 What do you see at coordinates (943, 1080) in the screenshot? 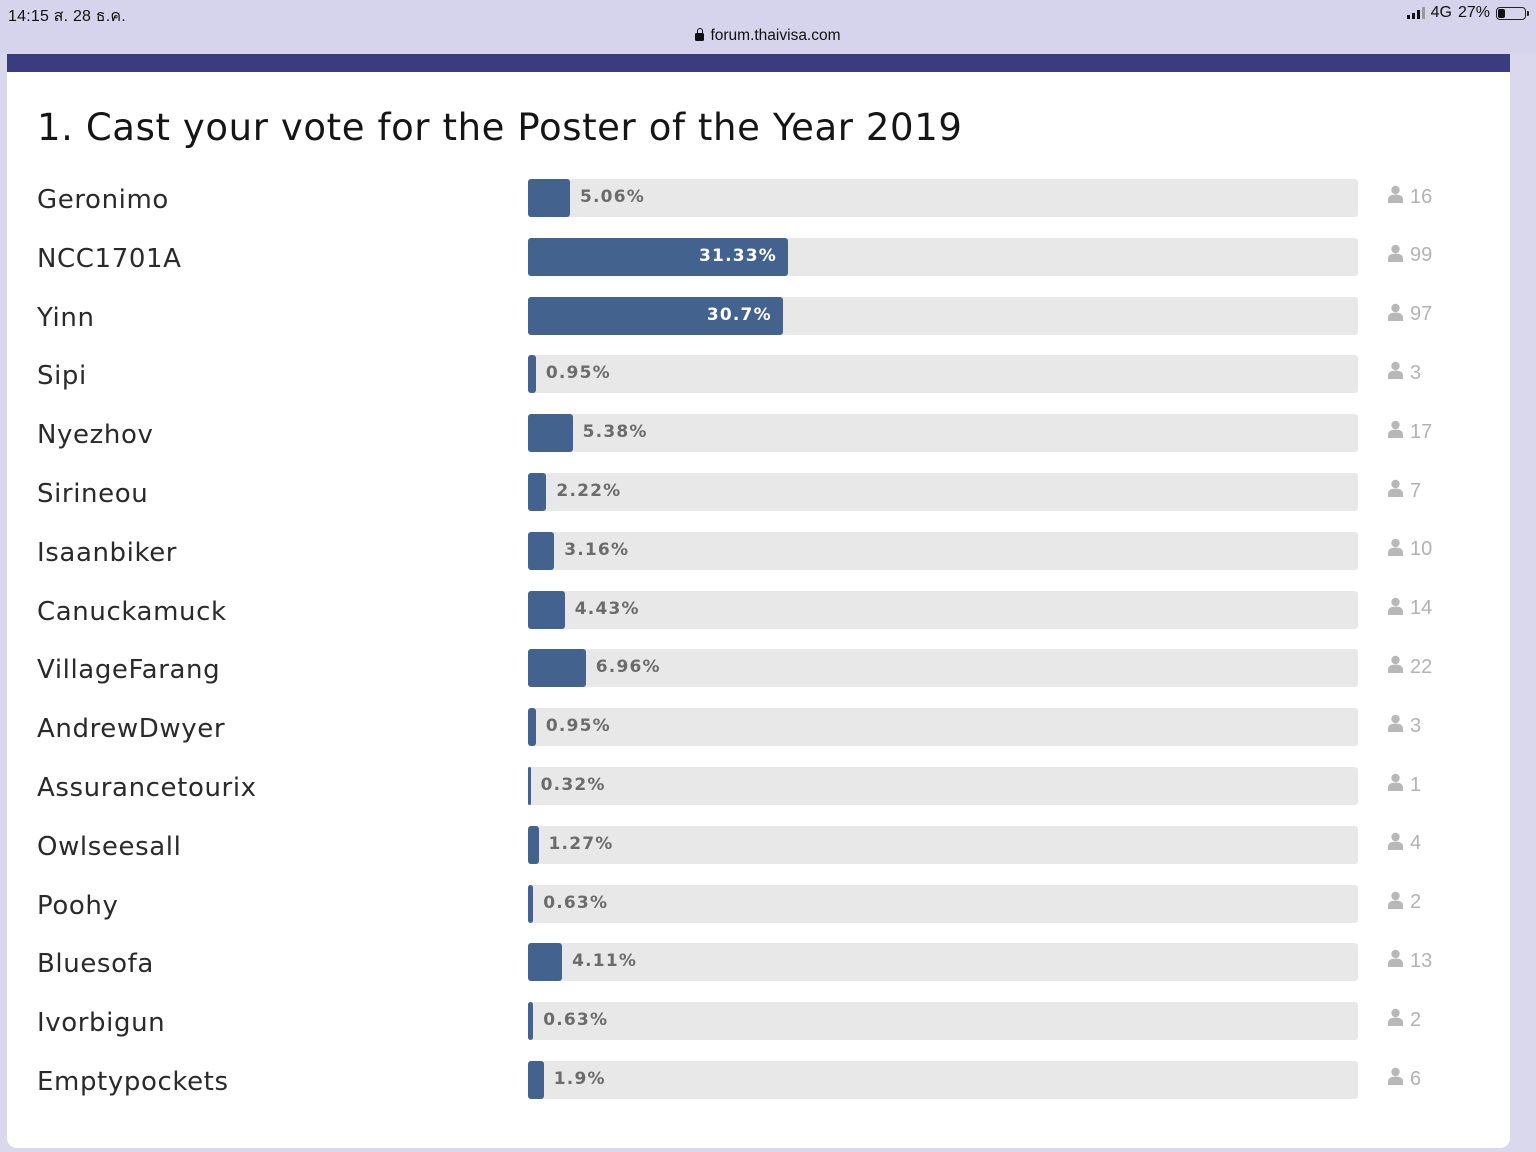
I see `poll-bar-track: 1.9%` at bounding box center [943, 1080].